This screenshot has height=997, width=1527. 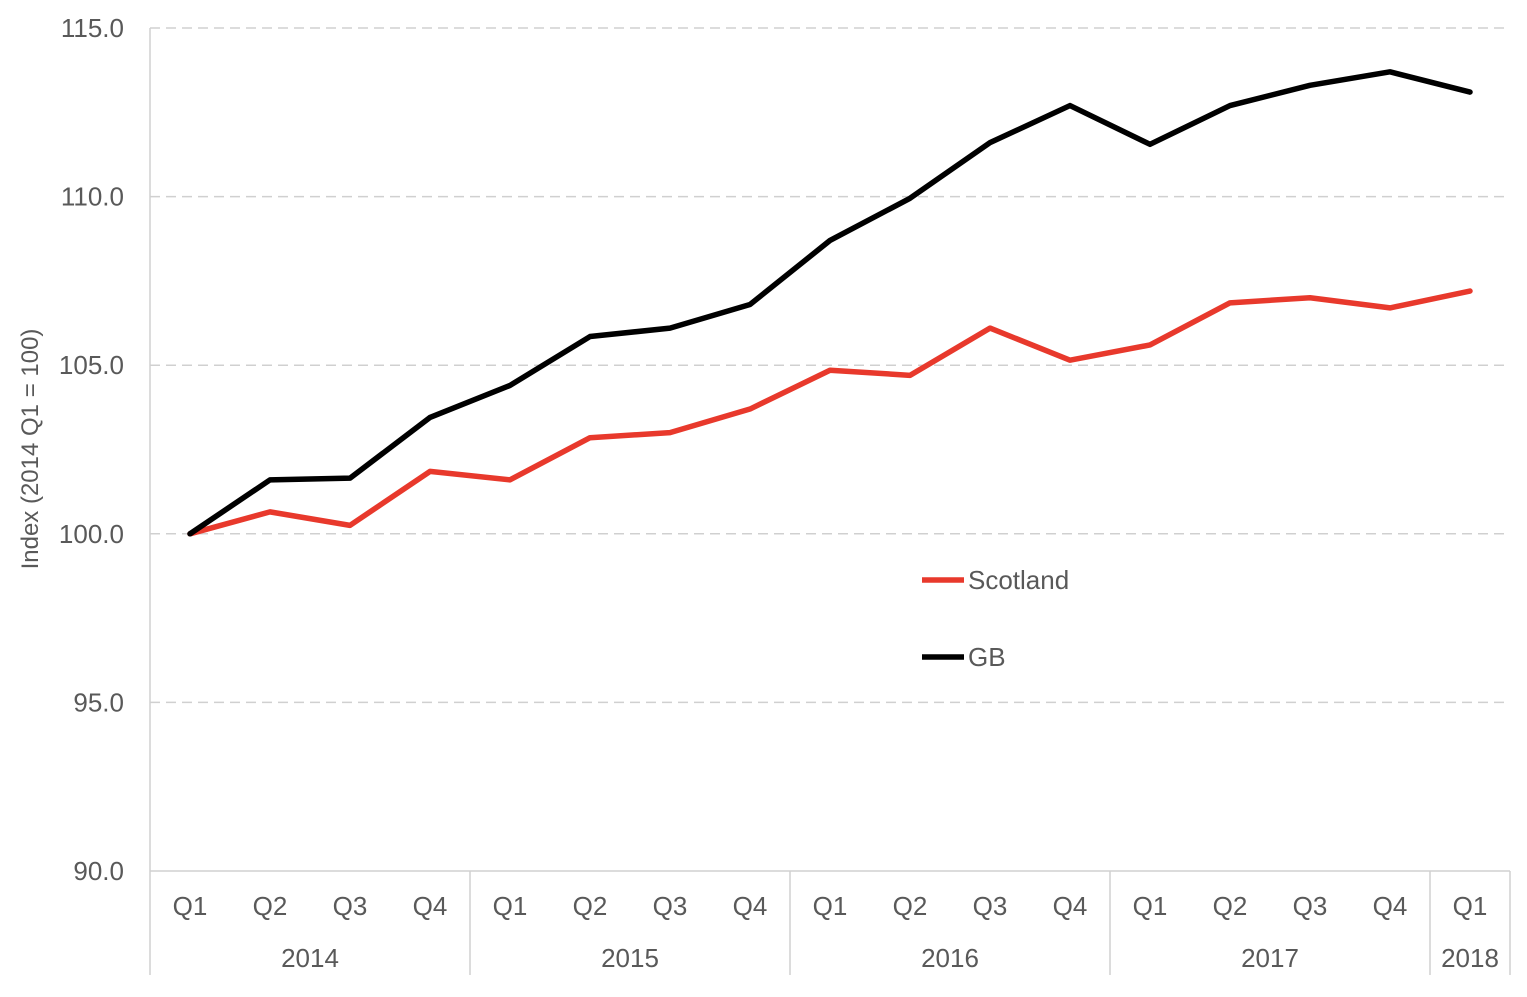 What do you see at coordinates (98, 871) in the screenshot?
I see `y-tick-label: 90.0` at bounding box center [98, 871].